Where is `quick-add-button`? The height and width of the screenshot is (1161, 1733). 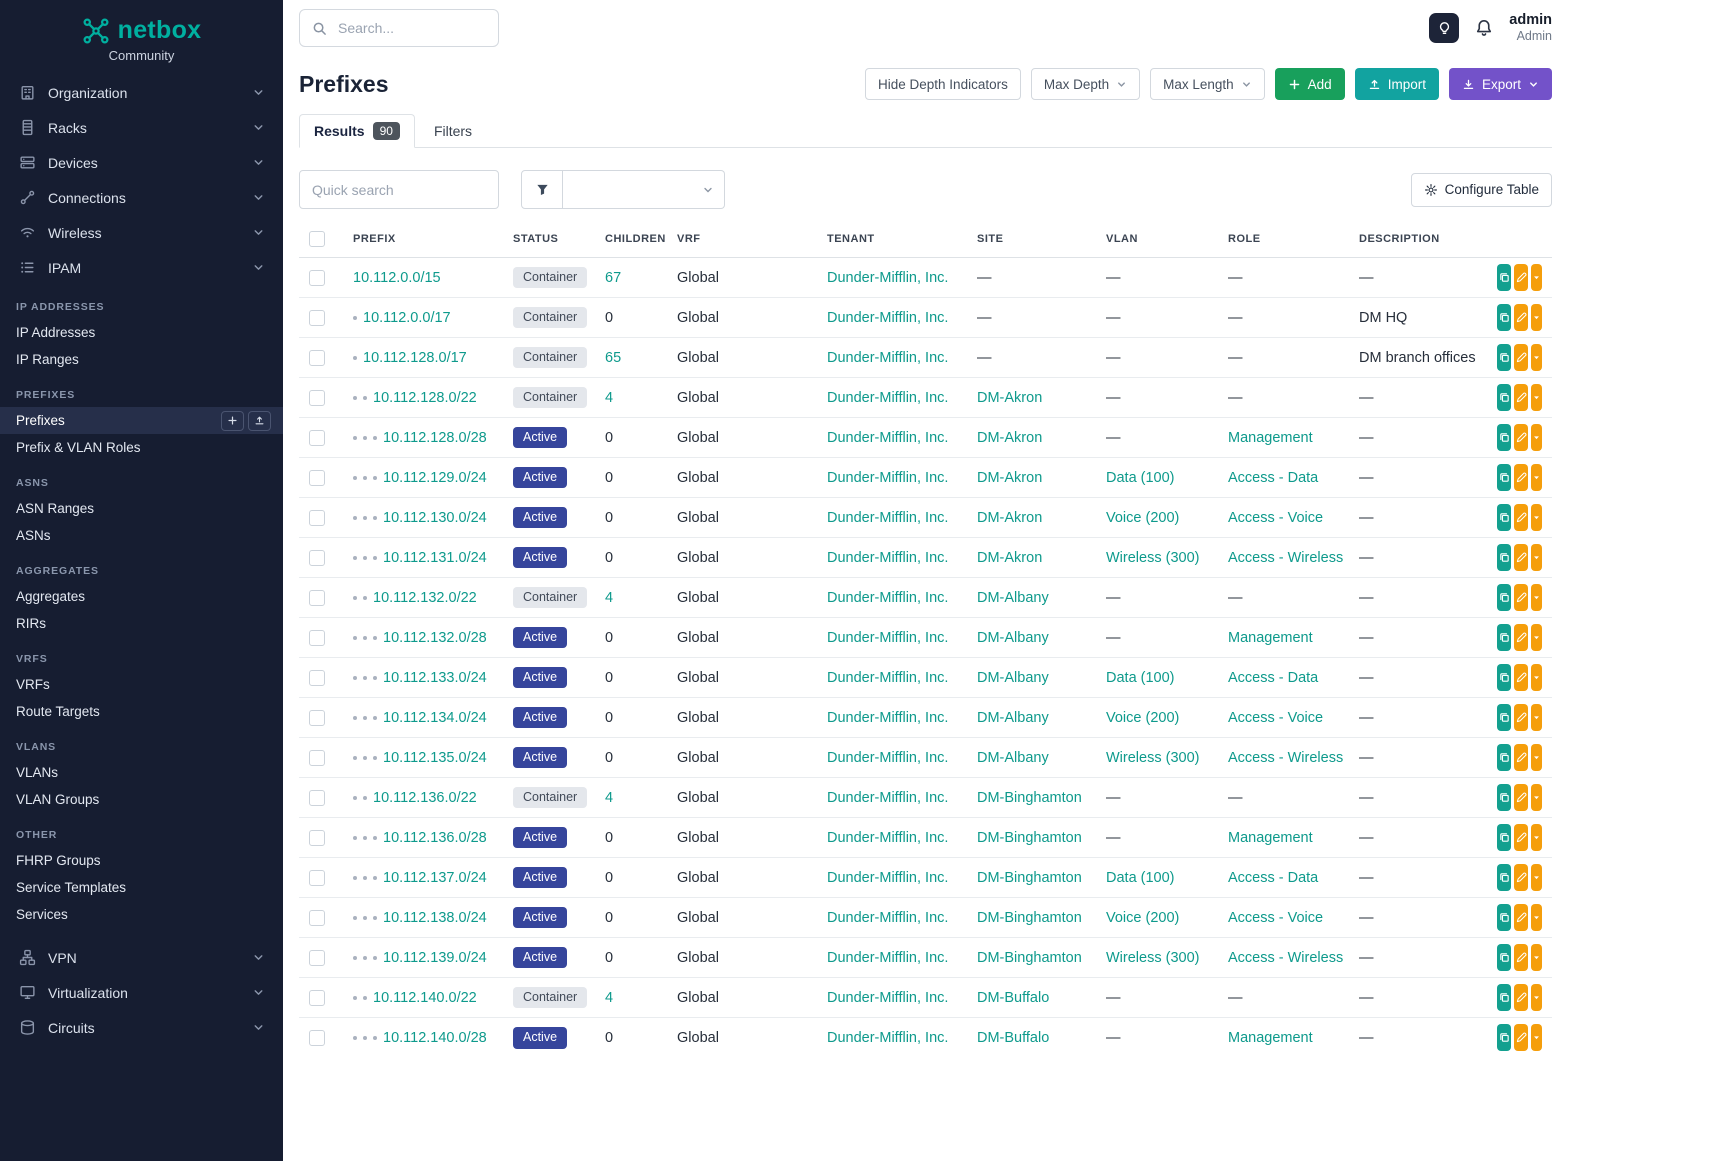
quick-add-button is located at coordinates (232, 420).